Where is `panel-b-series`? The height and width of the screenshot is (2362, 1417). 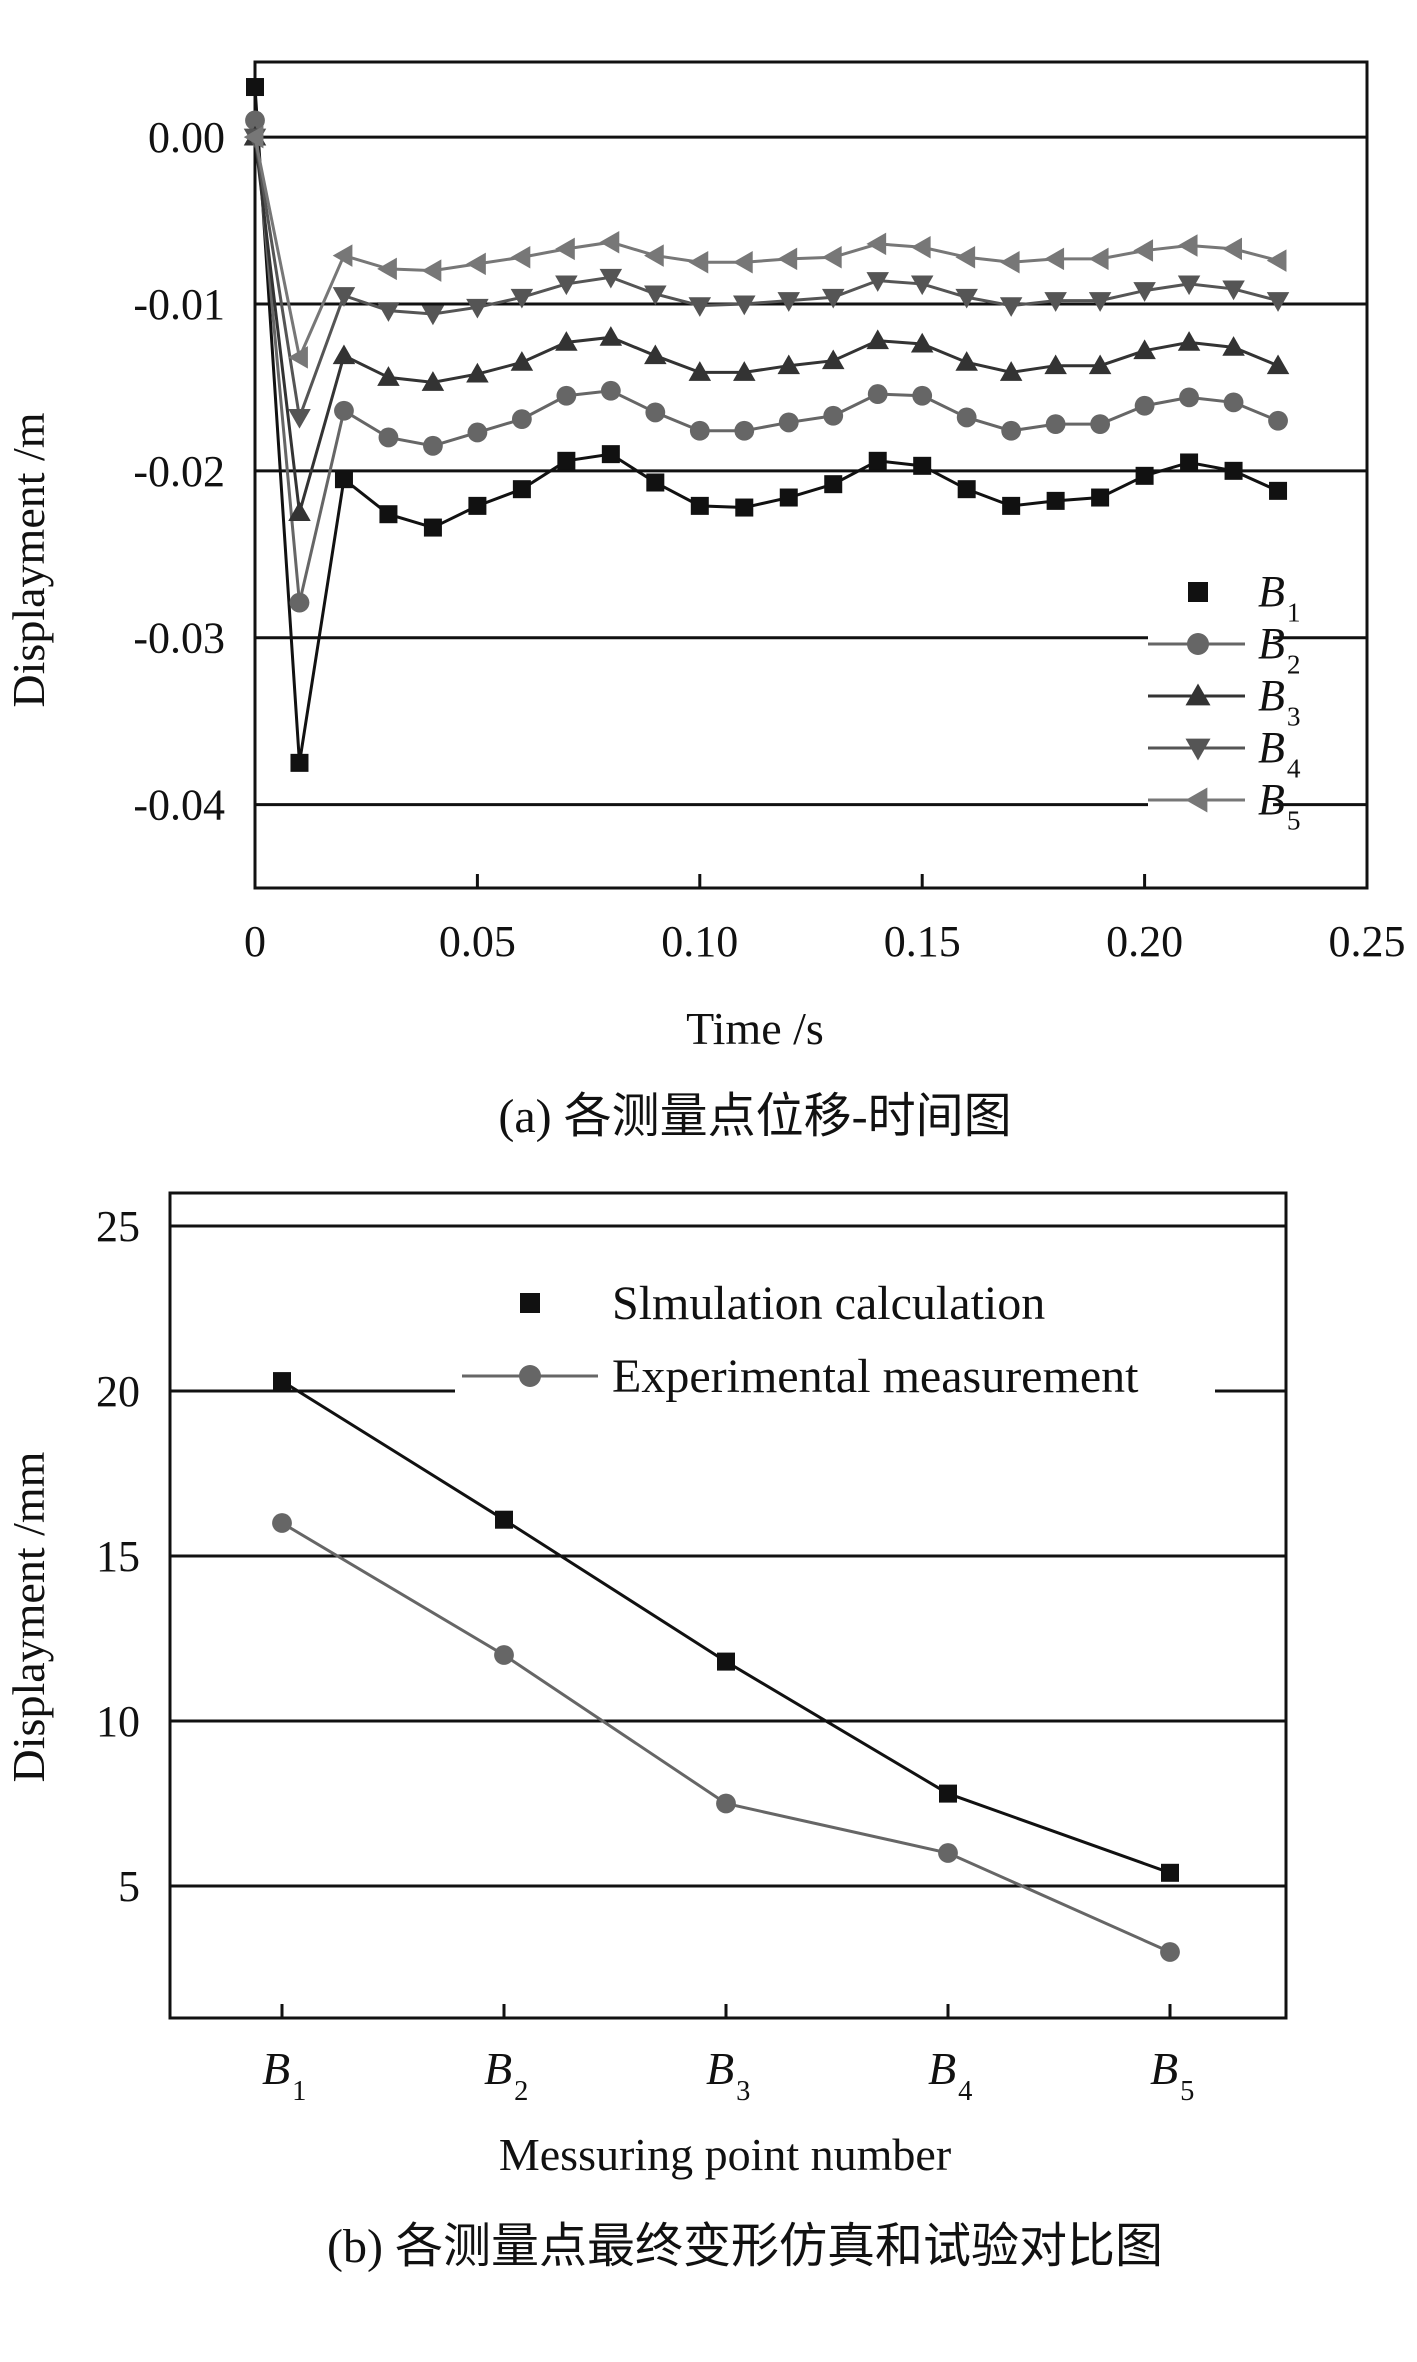
panel-b-series is located at coordinates (726, 1737).